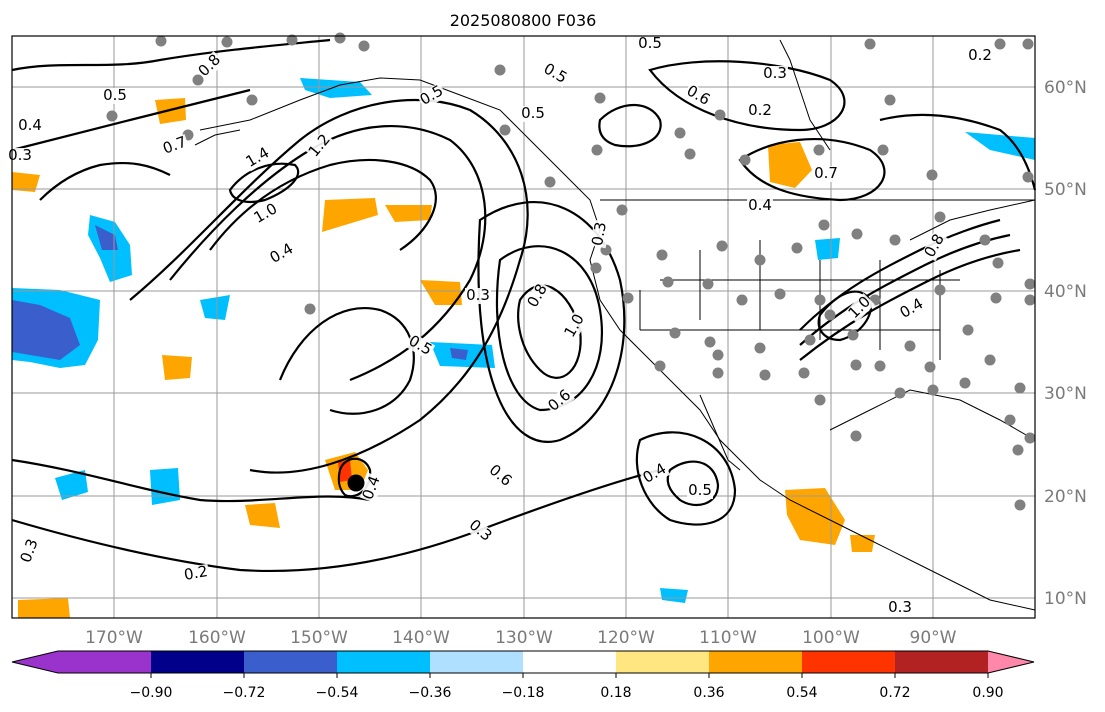 Image resolution: width=1105 pixels, height=712 pixels. Describe the element at coordinates (421, 638) in the screenshot. I see `lon-label: 140°W` at that location.